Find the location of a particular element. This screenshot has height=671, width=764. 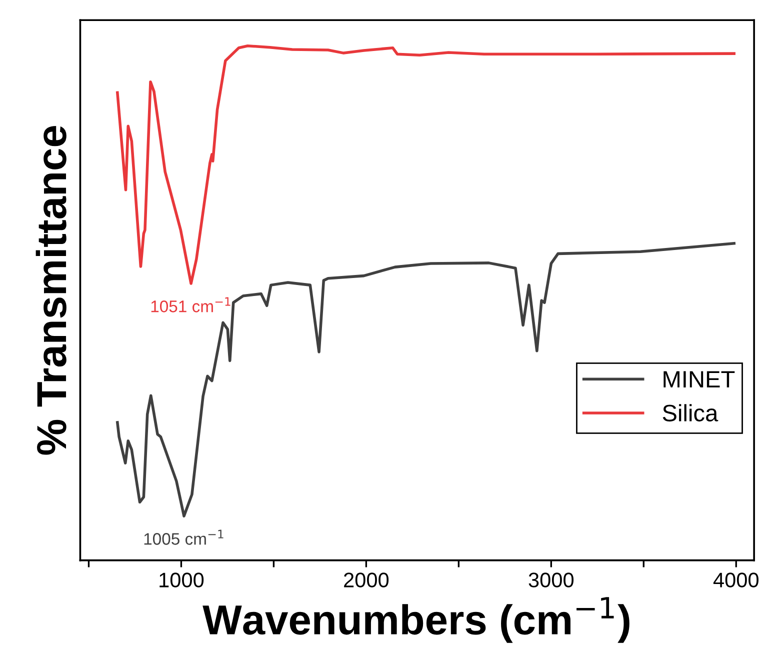

x-tick-label: 1000 is located at coordinates (182, 580).